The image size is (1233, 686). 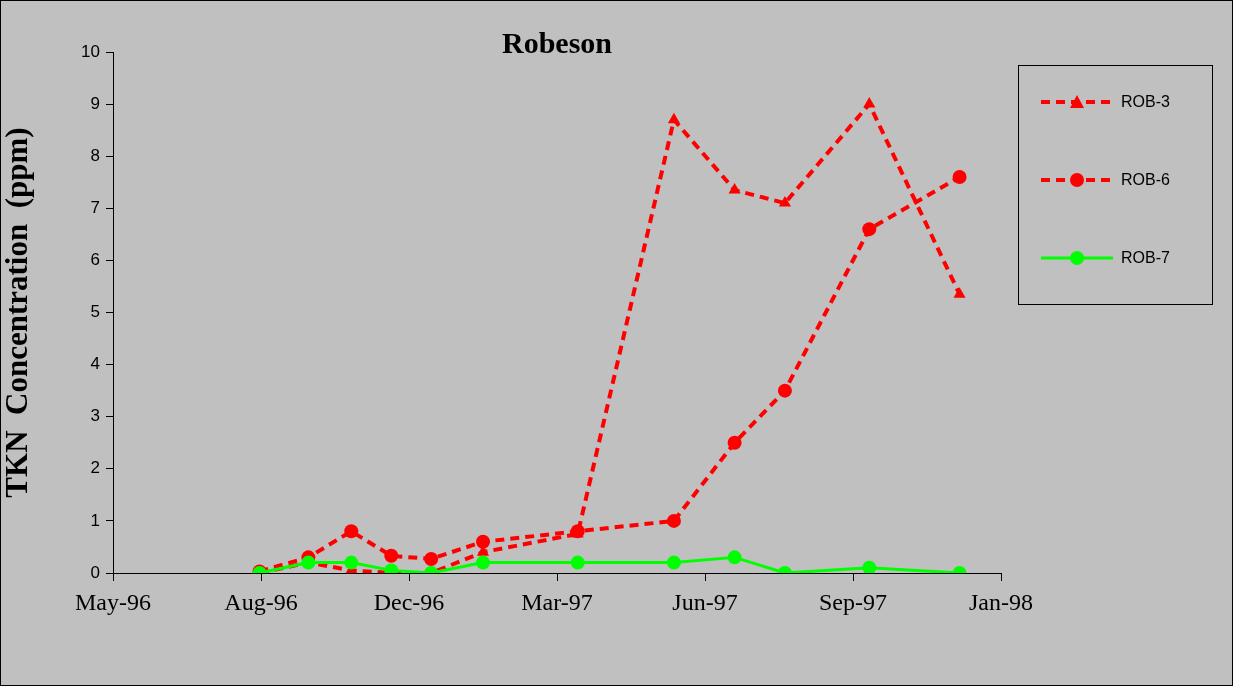 I want to click on y-tick-label: 4, so click(x=95, y=364).